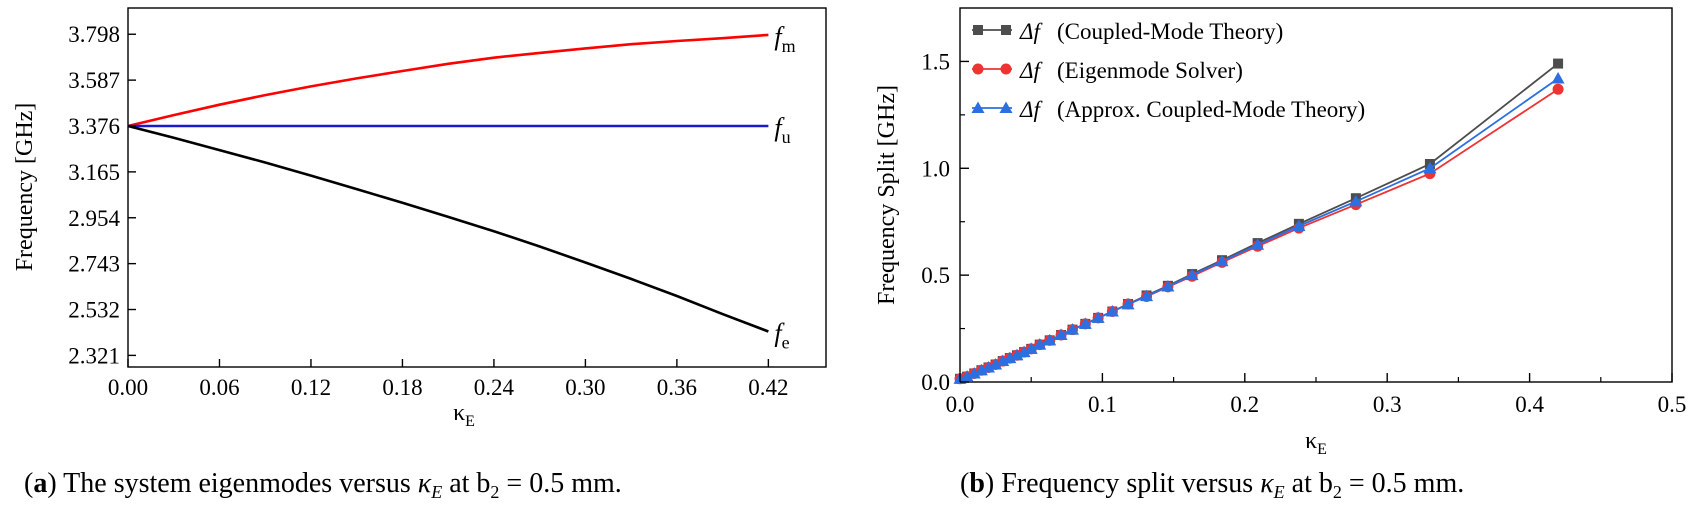 The width and height of the screenshot is (1692, 514). Describe the element at coordinates (1244, 404) in the screenshot. I see `panel-b-x-tick-label: 0.2` at that location.